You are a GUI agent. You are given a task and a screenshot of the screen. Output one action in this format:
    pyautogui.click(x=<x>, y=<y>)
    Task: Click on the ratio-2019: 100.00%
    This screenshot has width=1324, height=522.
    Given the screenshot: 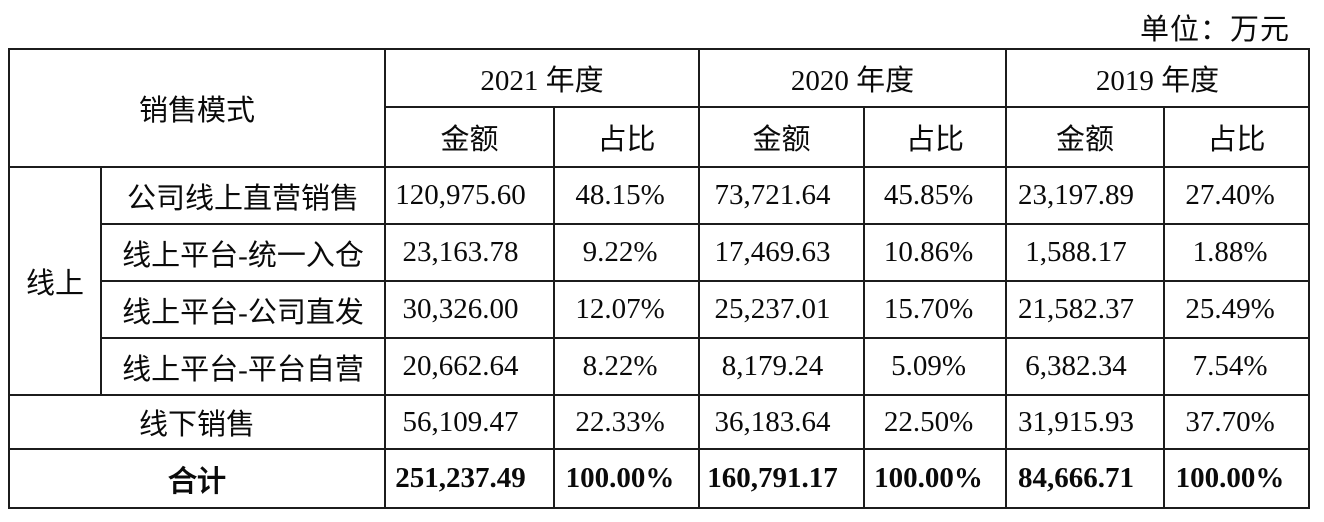 What is the action you would take?
    pyautogui.click(x=1237, y=478)
    